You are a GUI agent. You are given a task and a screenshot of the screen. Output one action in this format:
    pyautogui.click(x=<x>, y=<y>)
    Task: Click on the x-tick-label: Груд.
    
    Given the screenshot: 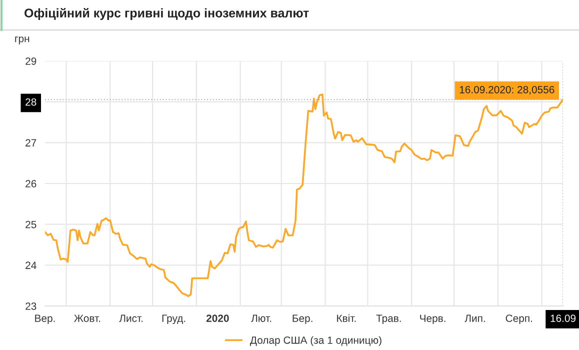 What is the action you would take?
    pyautogui.click(x=174, y=319)
    